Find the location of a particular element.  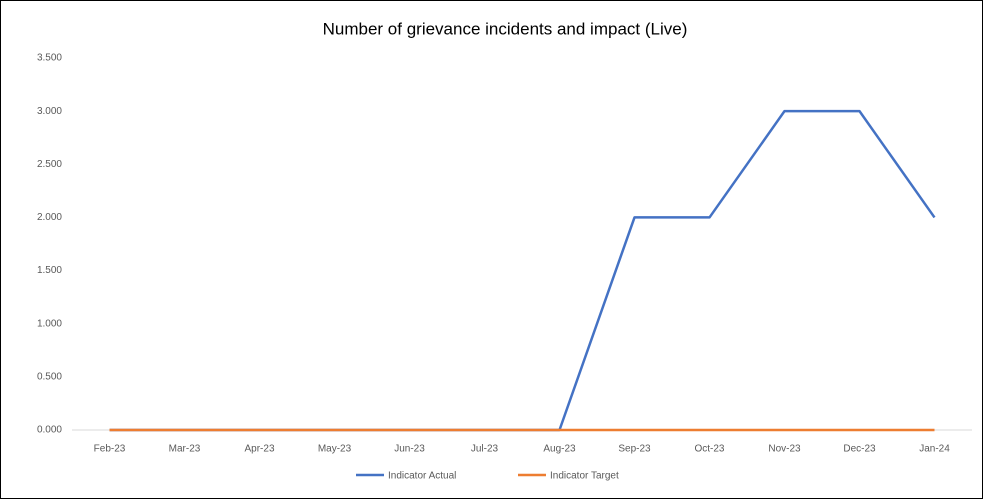

y-tick-label: 1.000 is located at coordinates (49, 323).